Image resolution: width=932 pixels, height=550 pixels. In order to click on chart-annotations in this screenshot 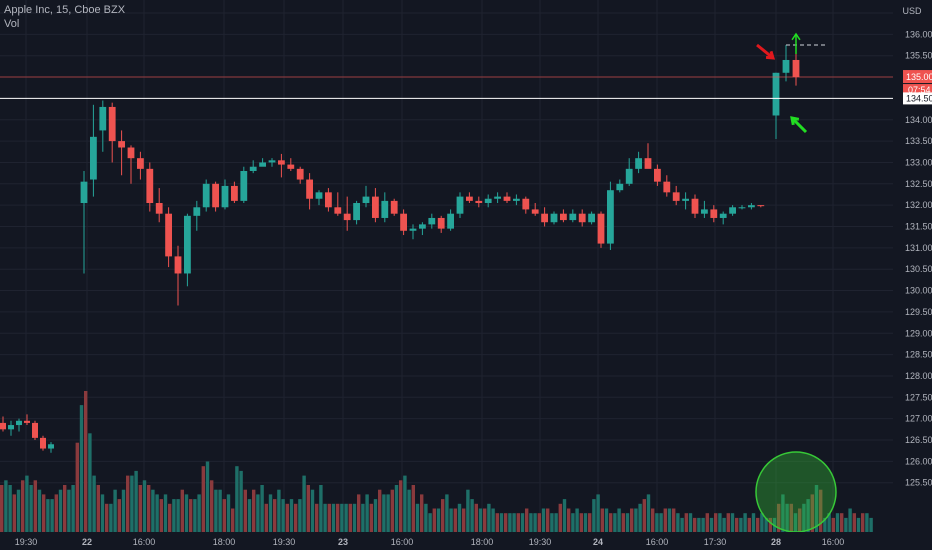, I will do `click(796, 282)`.